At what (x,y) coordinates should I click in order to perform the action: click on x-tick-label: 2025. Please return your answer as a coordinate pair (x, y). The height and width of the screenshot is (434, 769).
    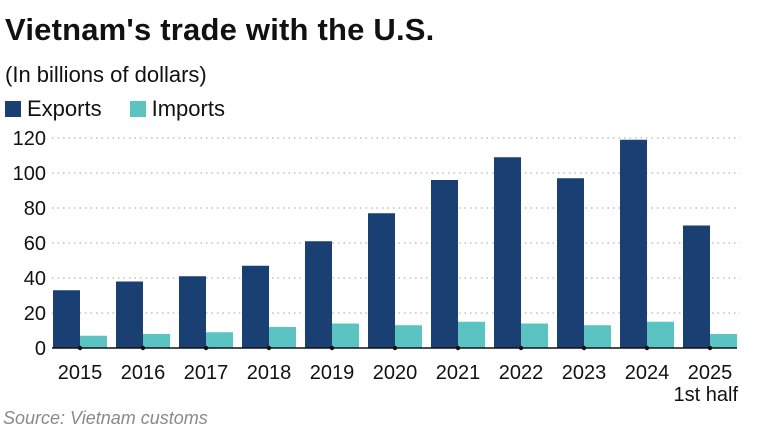
    Looking at the image, I should click on (710, 373).